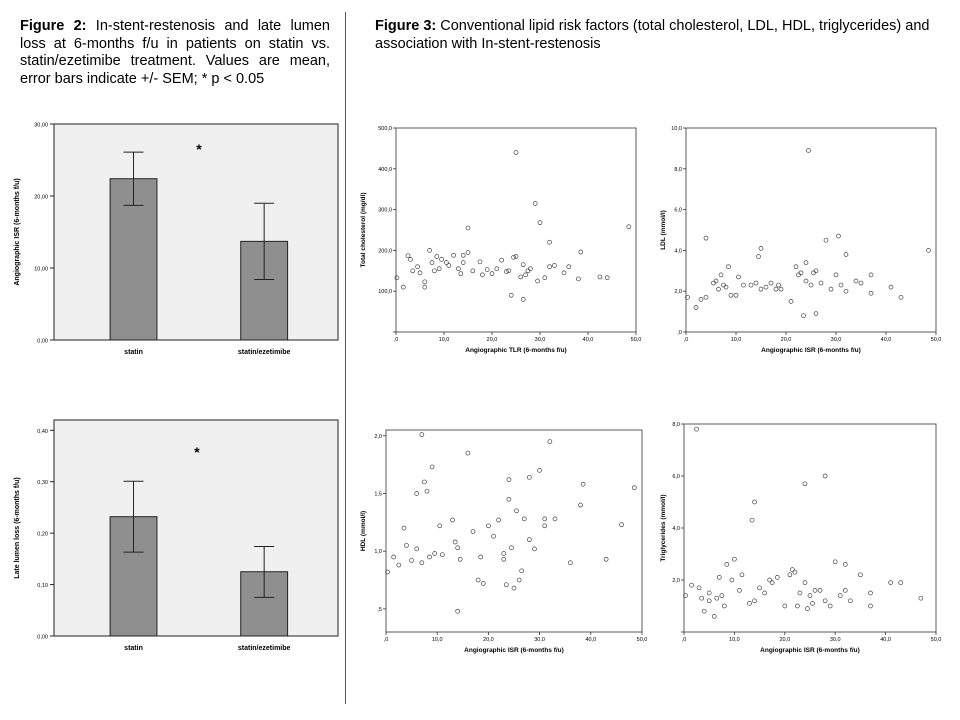  I want to click on y-tick-label: 6,0, so click(678, 211).